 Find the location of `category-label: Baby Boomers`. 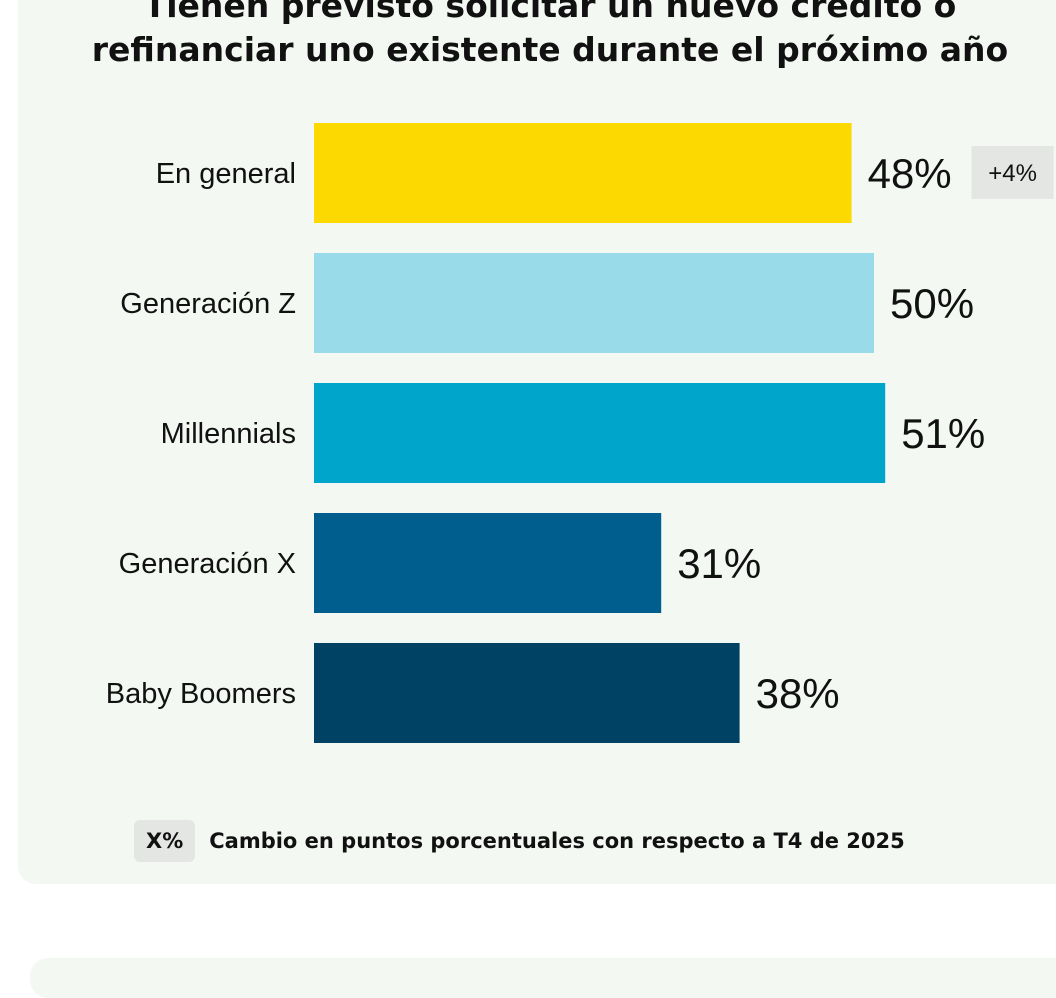

category-label: Baby Boomers is located at coordinates (201, 694).